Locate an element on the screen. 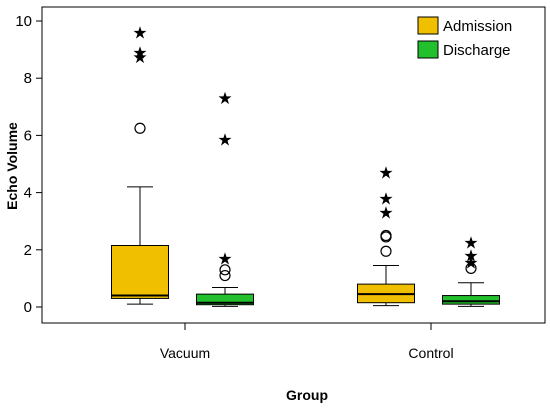 This screenshot has height=408, width=550. x-axis: Vacuum Control is located at coordinates (307, 342).